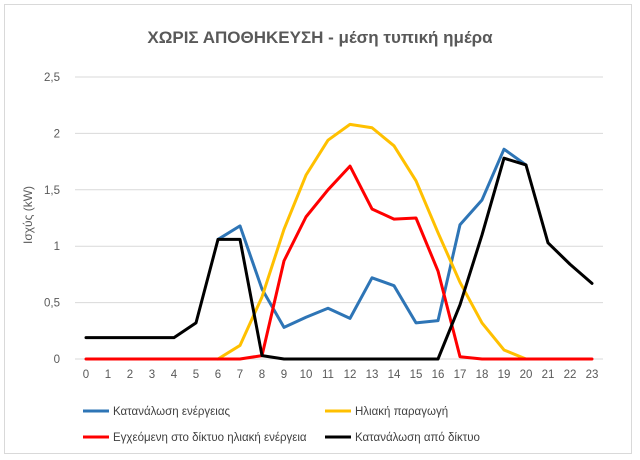 The width and height of the screenshot is (640, 460). I want to click on y-tick-label: 1, so click(57, 247).